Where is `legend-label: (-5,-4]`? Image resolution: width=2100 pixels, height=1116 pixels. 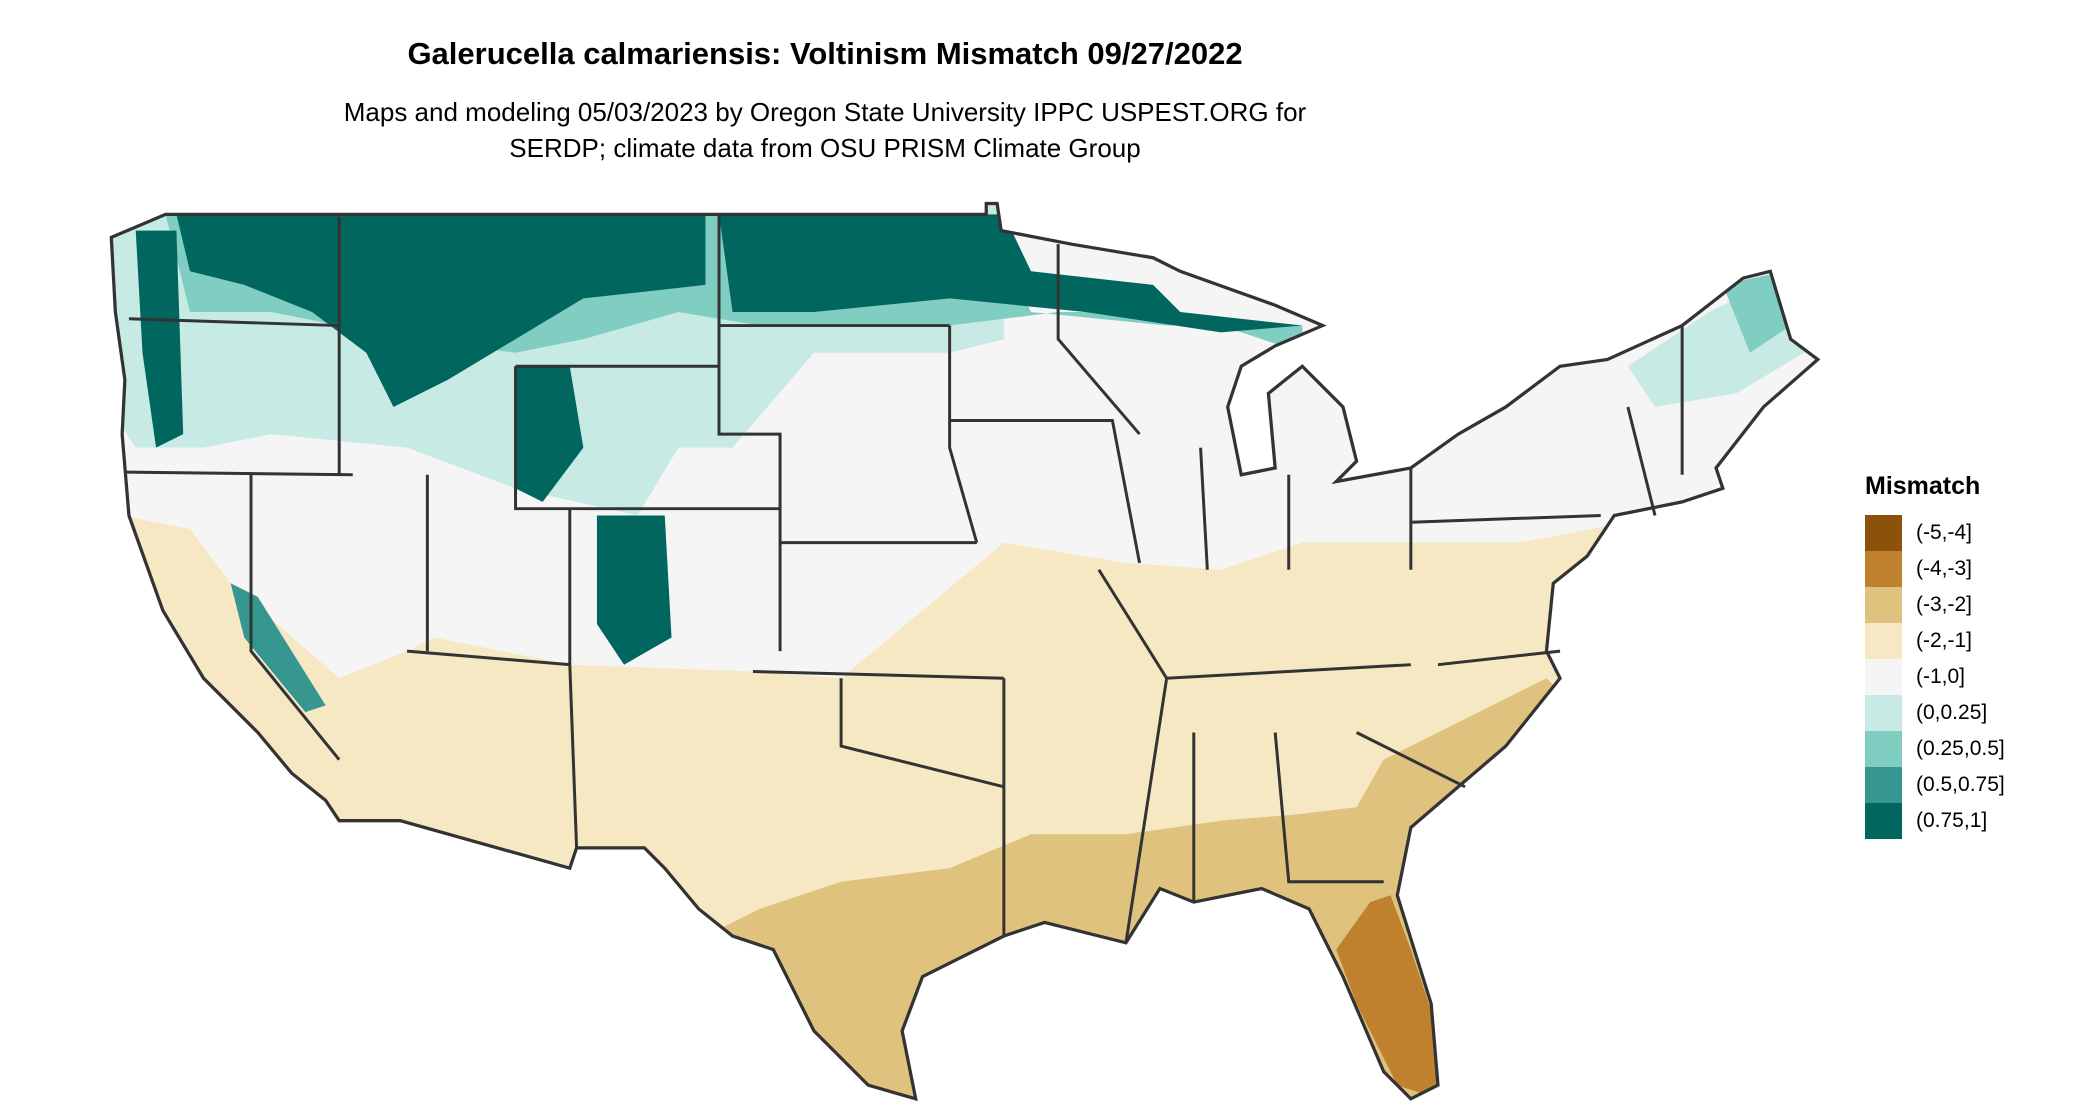
legend-label: (-5,-4] is located at coordinates (1944, 532).